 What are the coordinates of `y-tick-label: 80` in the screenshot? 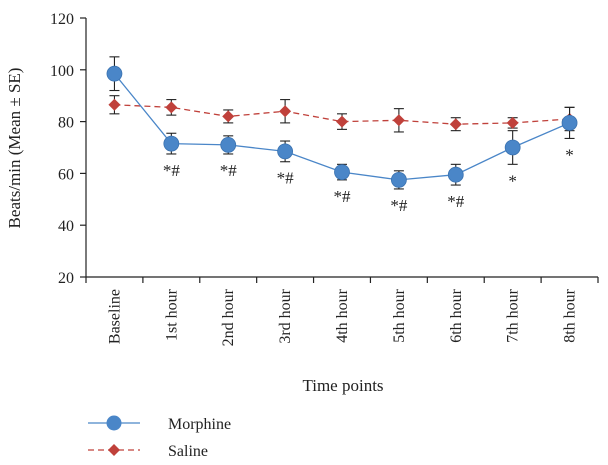 It's located at (66, 123).